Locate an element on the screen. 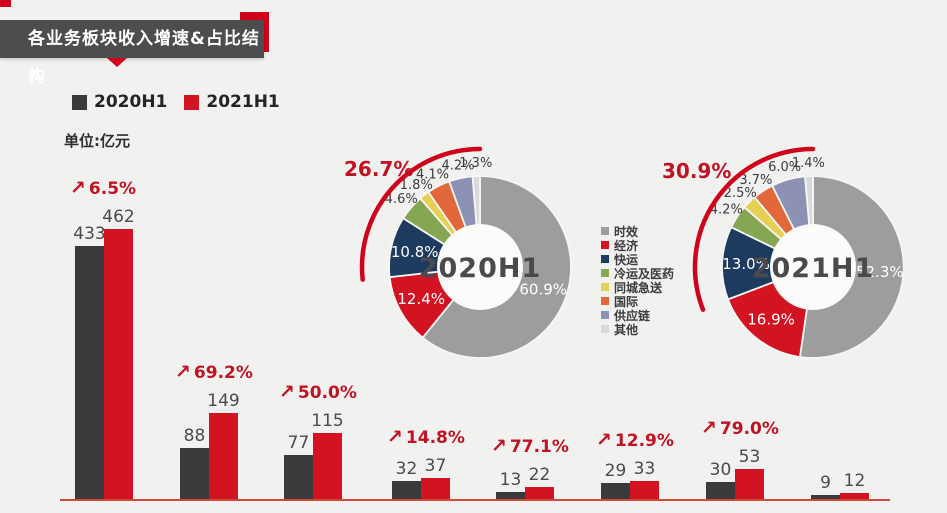  donut-value-同城急送: 2.5% is located at coordinates (740, 193).